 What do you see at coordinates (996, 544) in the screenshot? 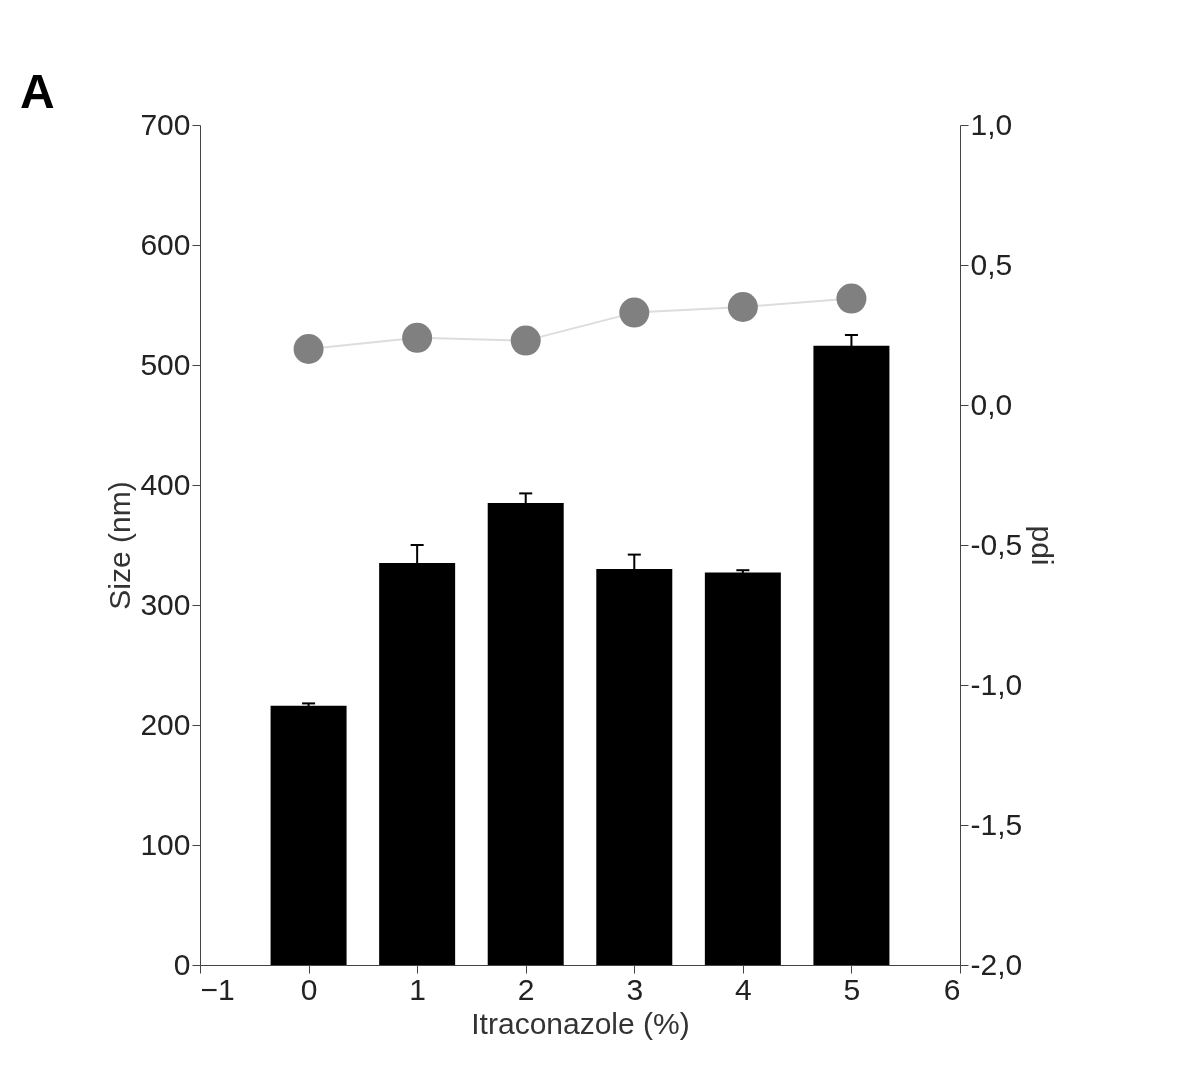
I see `y2-tick-label: -0,5` at bounding box center [996, 544].